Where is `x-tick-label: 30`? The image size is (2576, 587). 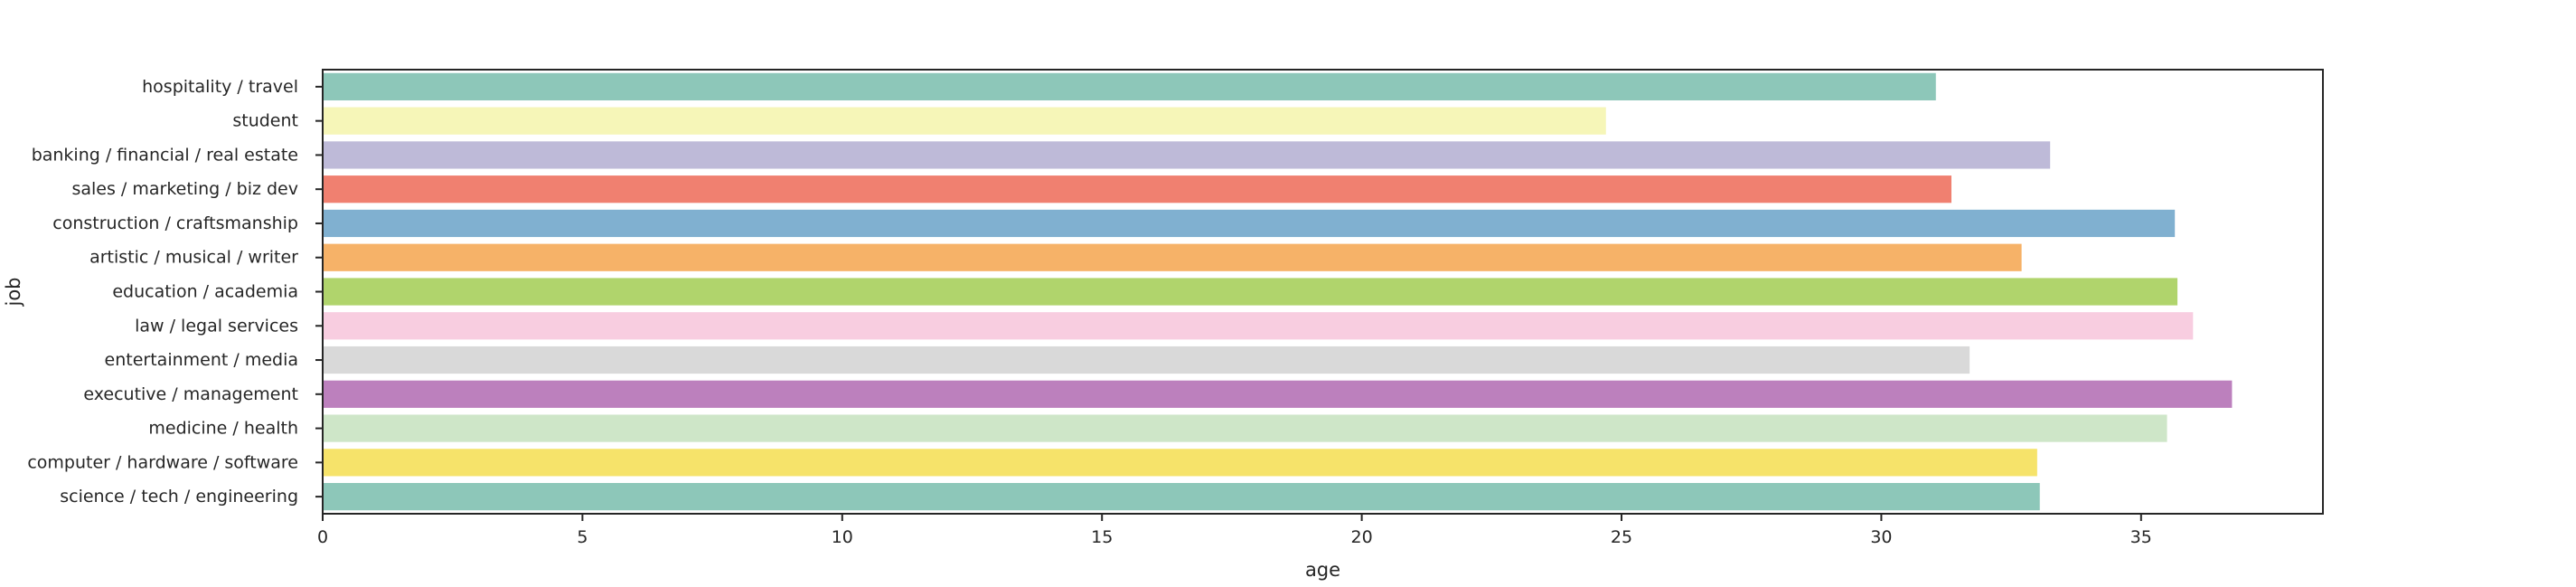
x-tick-label: 30 is located at coordinates (1881, 537).